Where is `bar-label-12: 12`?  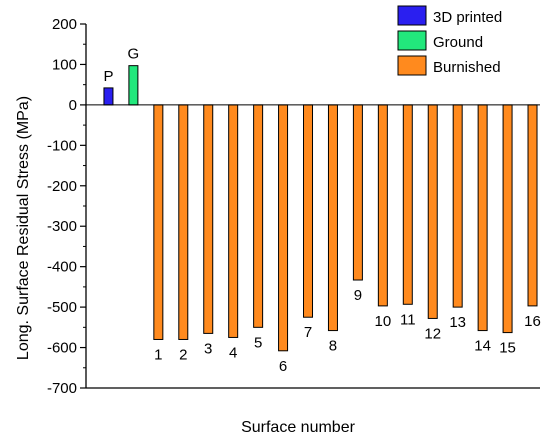
bar-label-12: 12 is located at coordinates (432, 333).